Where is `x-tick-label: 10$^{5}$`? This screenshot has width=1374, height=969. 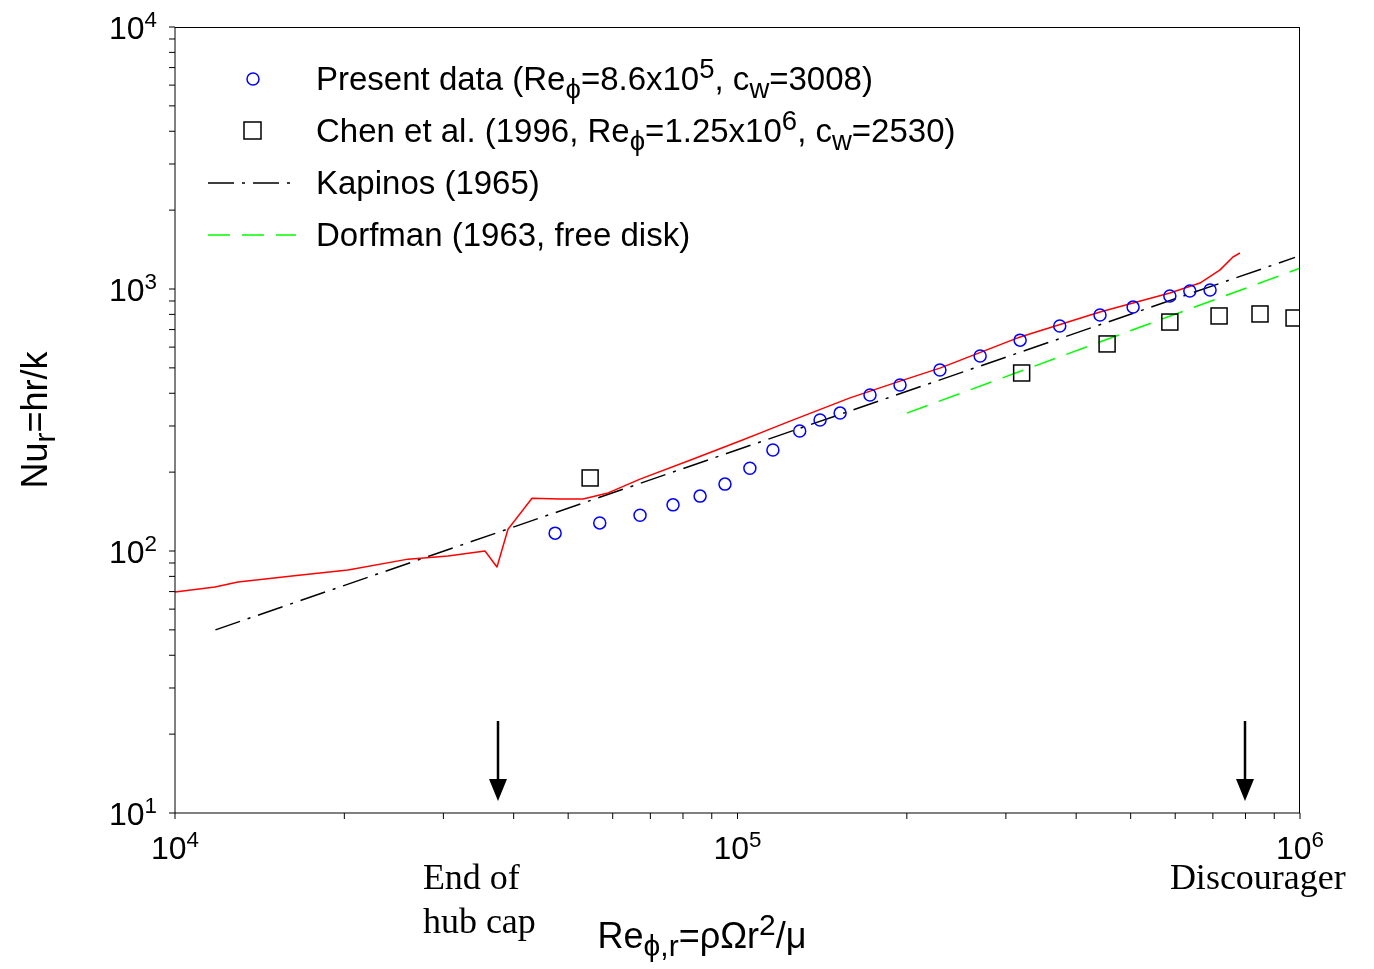
x-tick-label: 10$^{5}$ is located at coordinates (737, 846).